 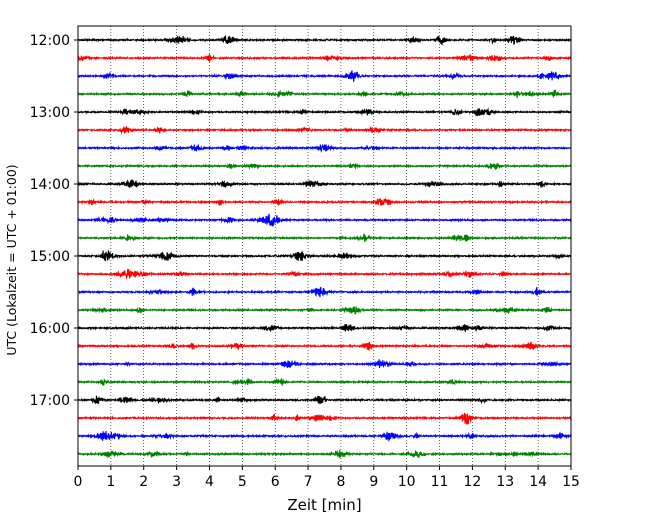 What do you see at coordinates (538, 482) in the screenshot?
I see `x-tick-label: 14` at bounding box center [538, 482].